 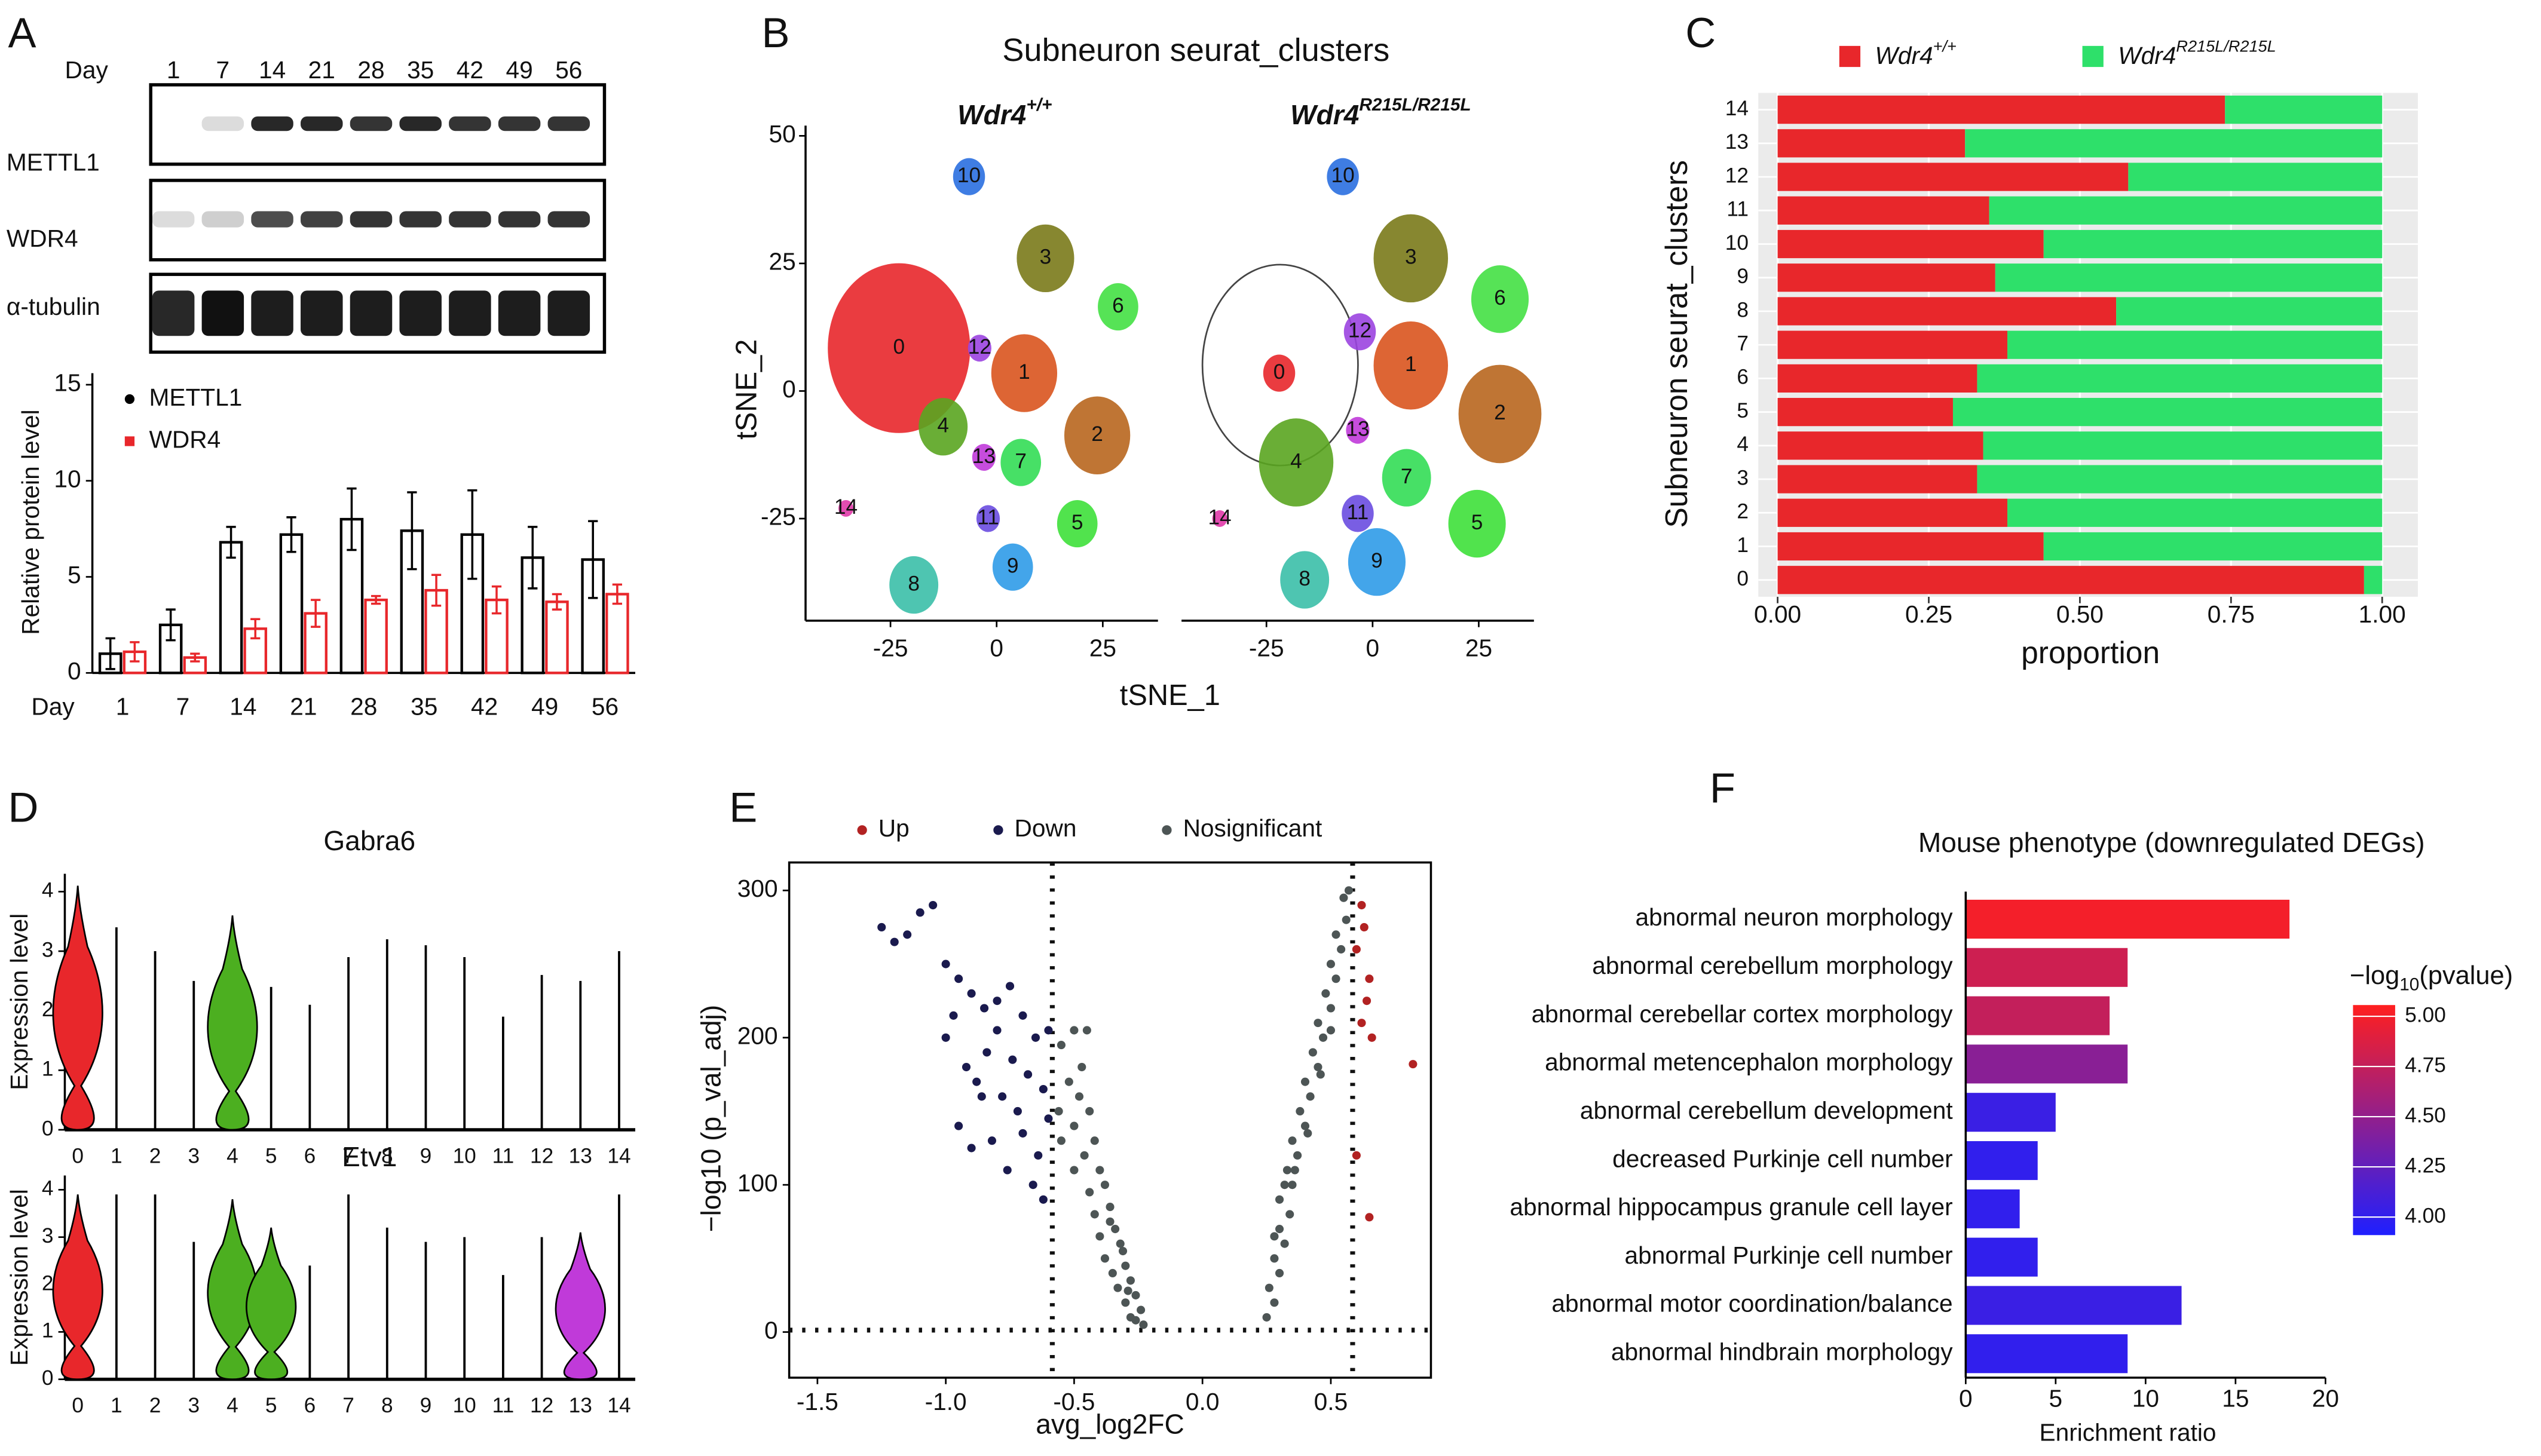 What do you see at coordinates (2374, 1120) in the screenshot?
I see `colorbar` at bounding box center [2374, 1120].